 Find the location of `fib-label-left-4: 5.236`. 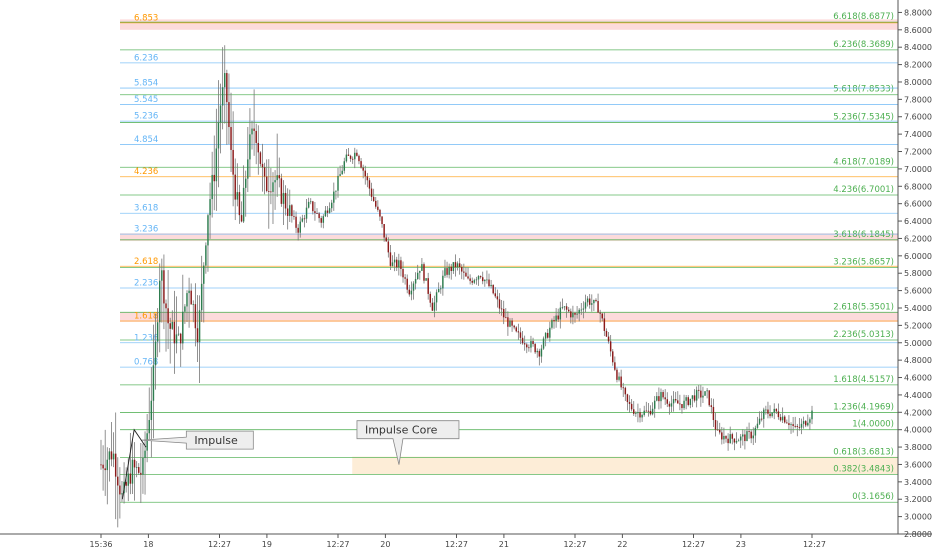

fib-label-left-4: 5.236 is located at coordinates (146, 117).